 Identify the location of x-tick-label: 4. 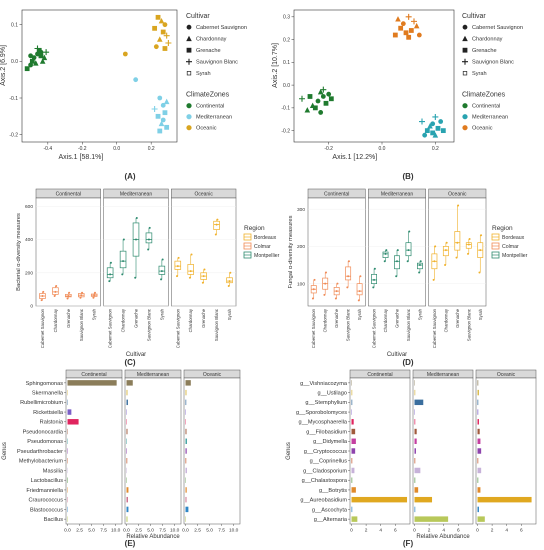
(380, 531).